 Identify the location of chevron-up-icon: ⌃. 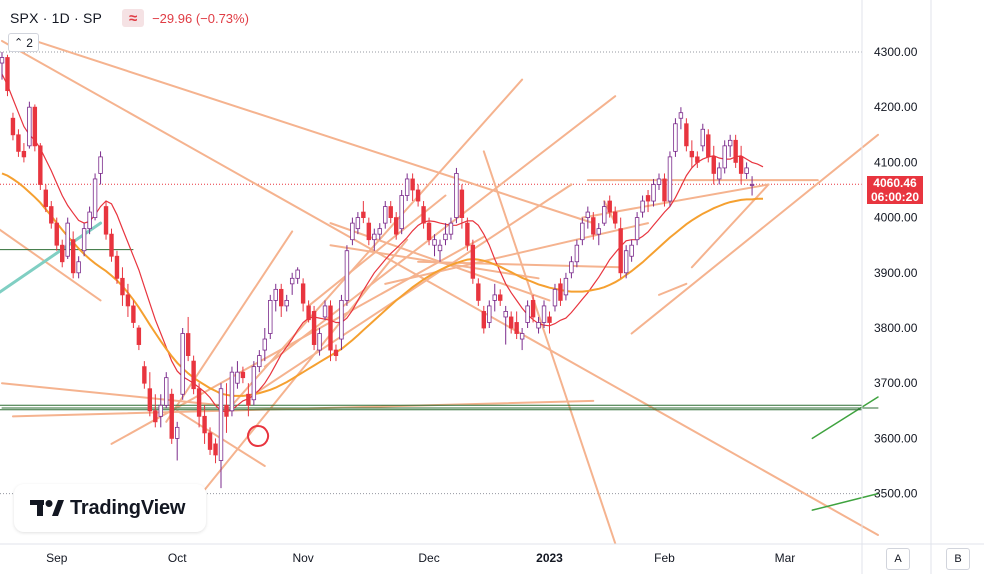
(19, 43).